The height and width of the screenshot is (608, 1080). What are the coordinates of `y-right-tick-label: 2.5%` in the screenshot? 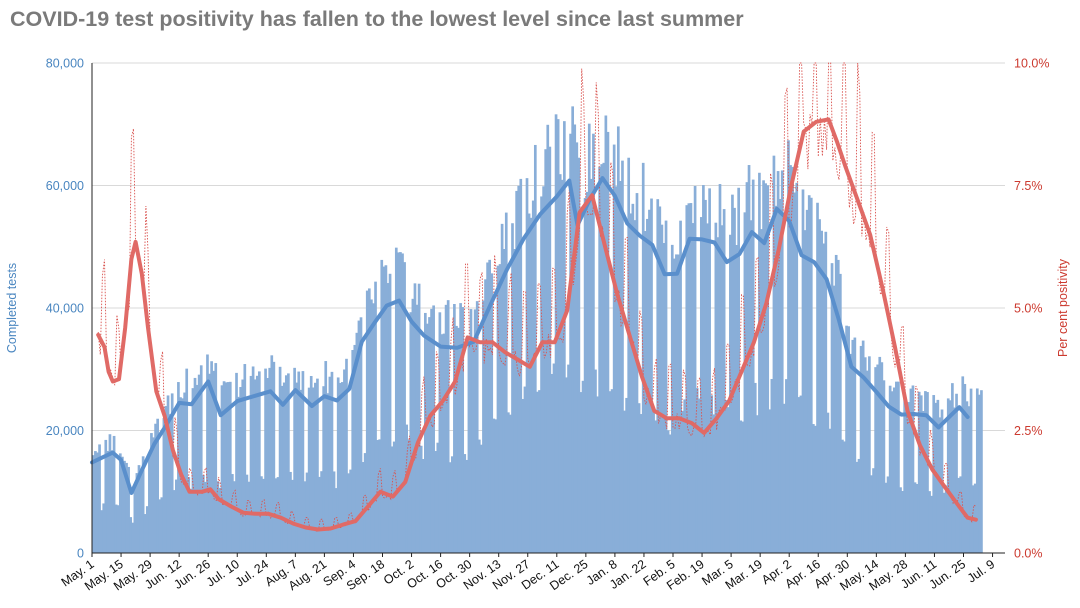 It's located at (1028, 431).